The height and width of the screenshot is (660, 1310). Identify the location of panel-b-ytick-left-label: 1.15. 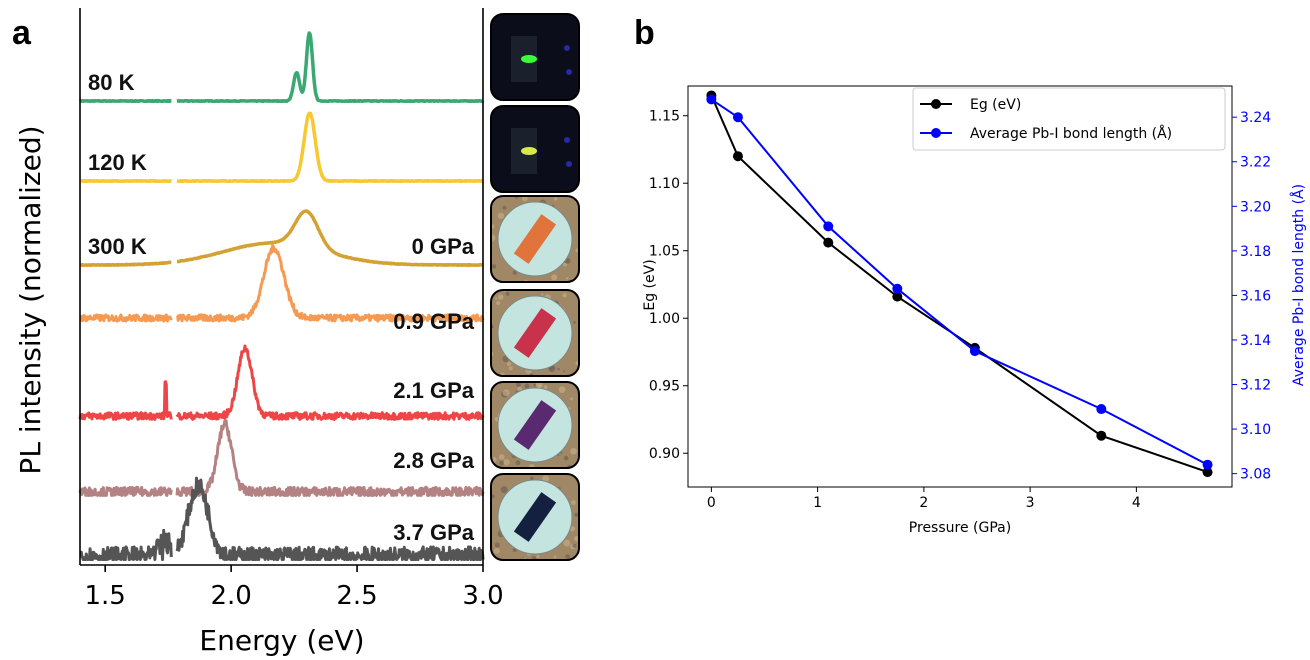
(664, 117).